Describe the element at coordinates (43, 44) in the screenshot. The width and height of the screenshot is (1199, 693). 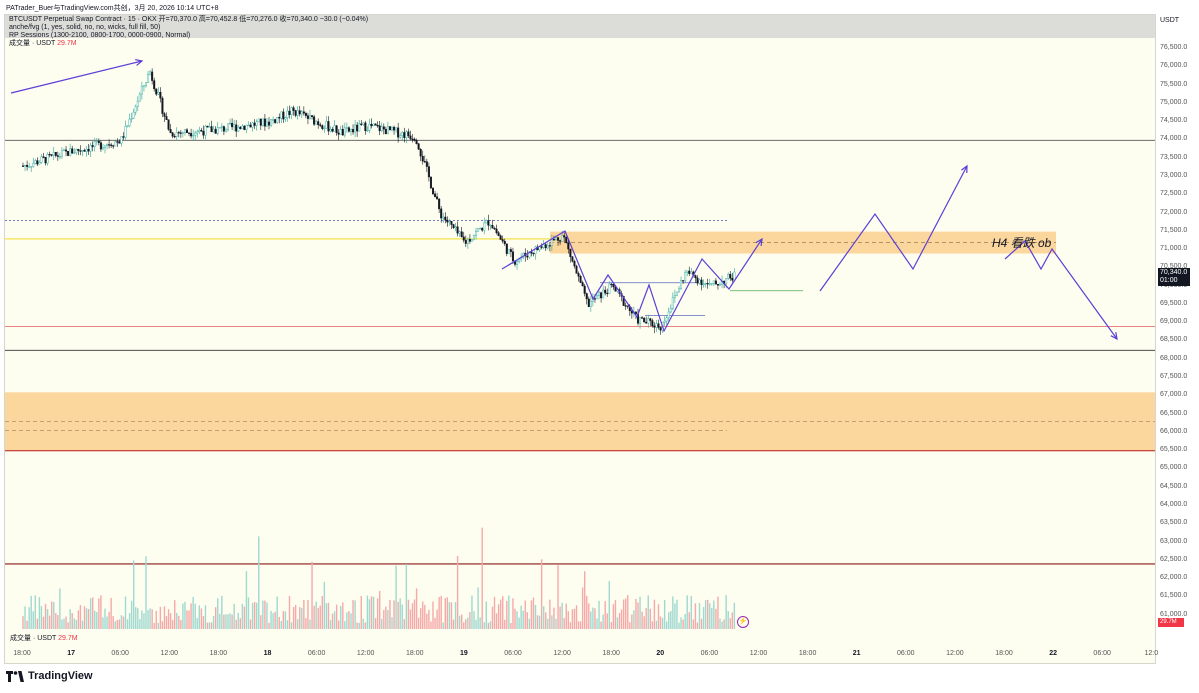
I see `volume-indicator-legend: 成交量 · USDT 29.7M` at that location.